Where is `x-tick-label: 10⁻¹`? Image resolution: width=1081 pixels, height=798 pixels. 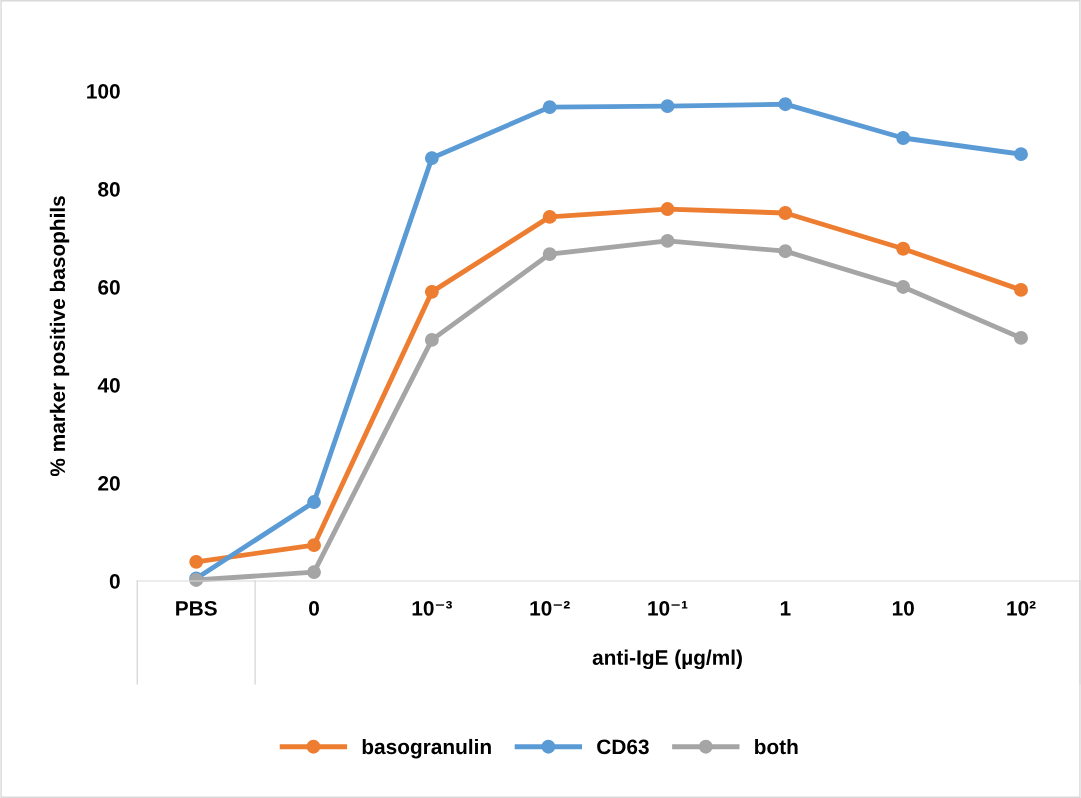 x-tick-label: 10⁻¹ is located at coordinates (668, 608).